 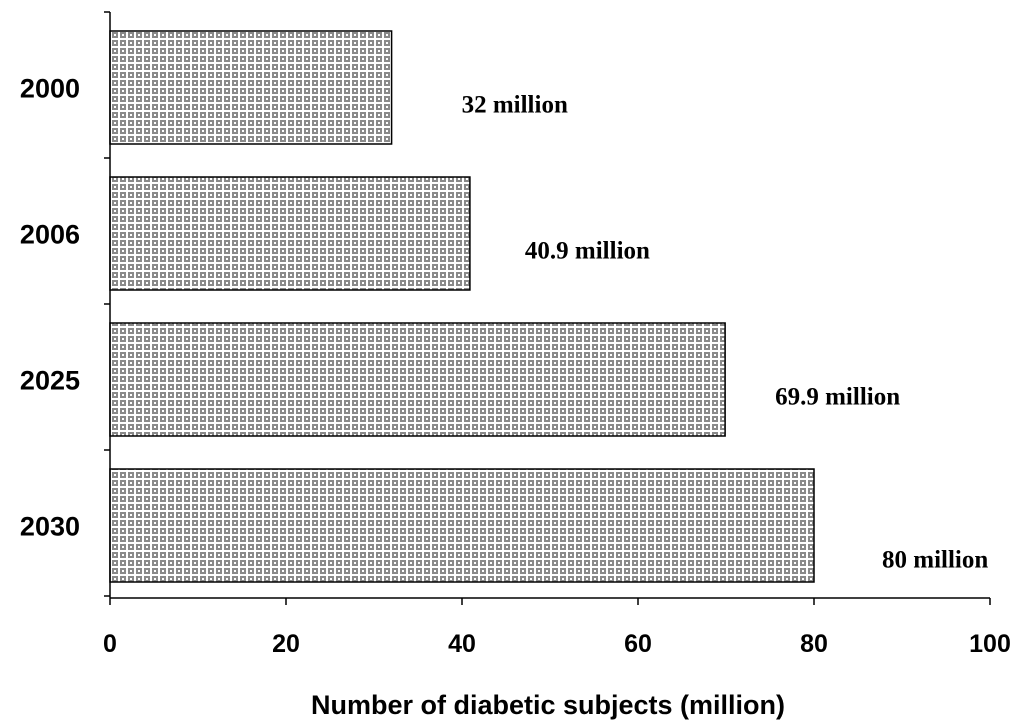 What do you see at coordinates (990, 644) in the screenshot?
I see `x-tick-label-100: 100` at bounding box center [990, 644].